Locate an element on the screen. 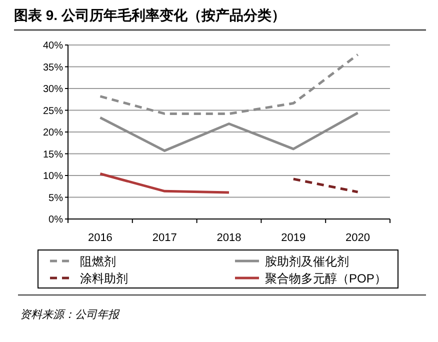 The width and height of the screenshot is (438, 342). x-tick-label: 2019 is located at coordinates (293, 238).